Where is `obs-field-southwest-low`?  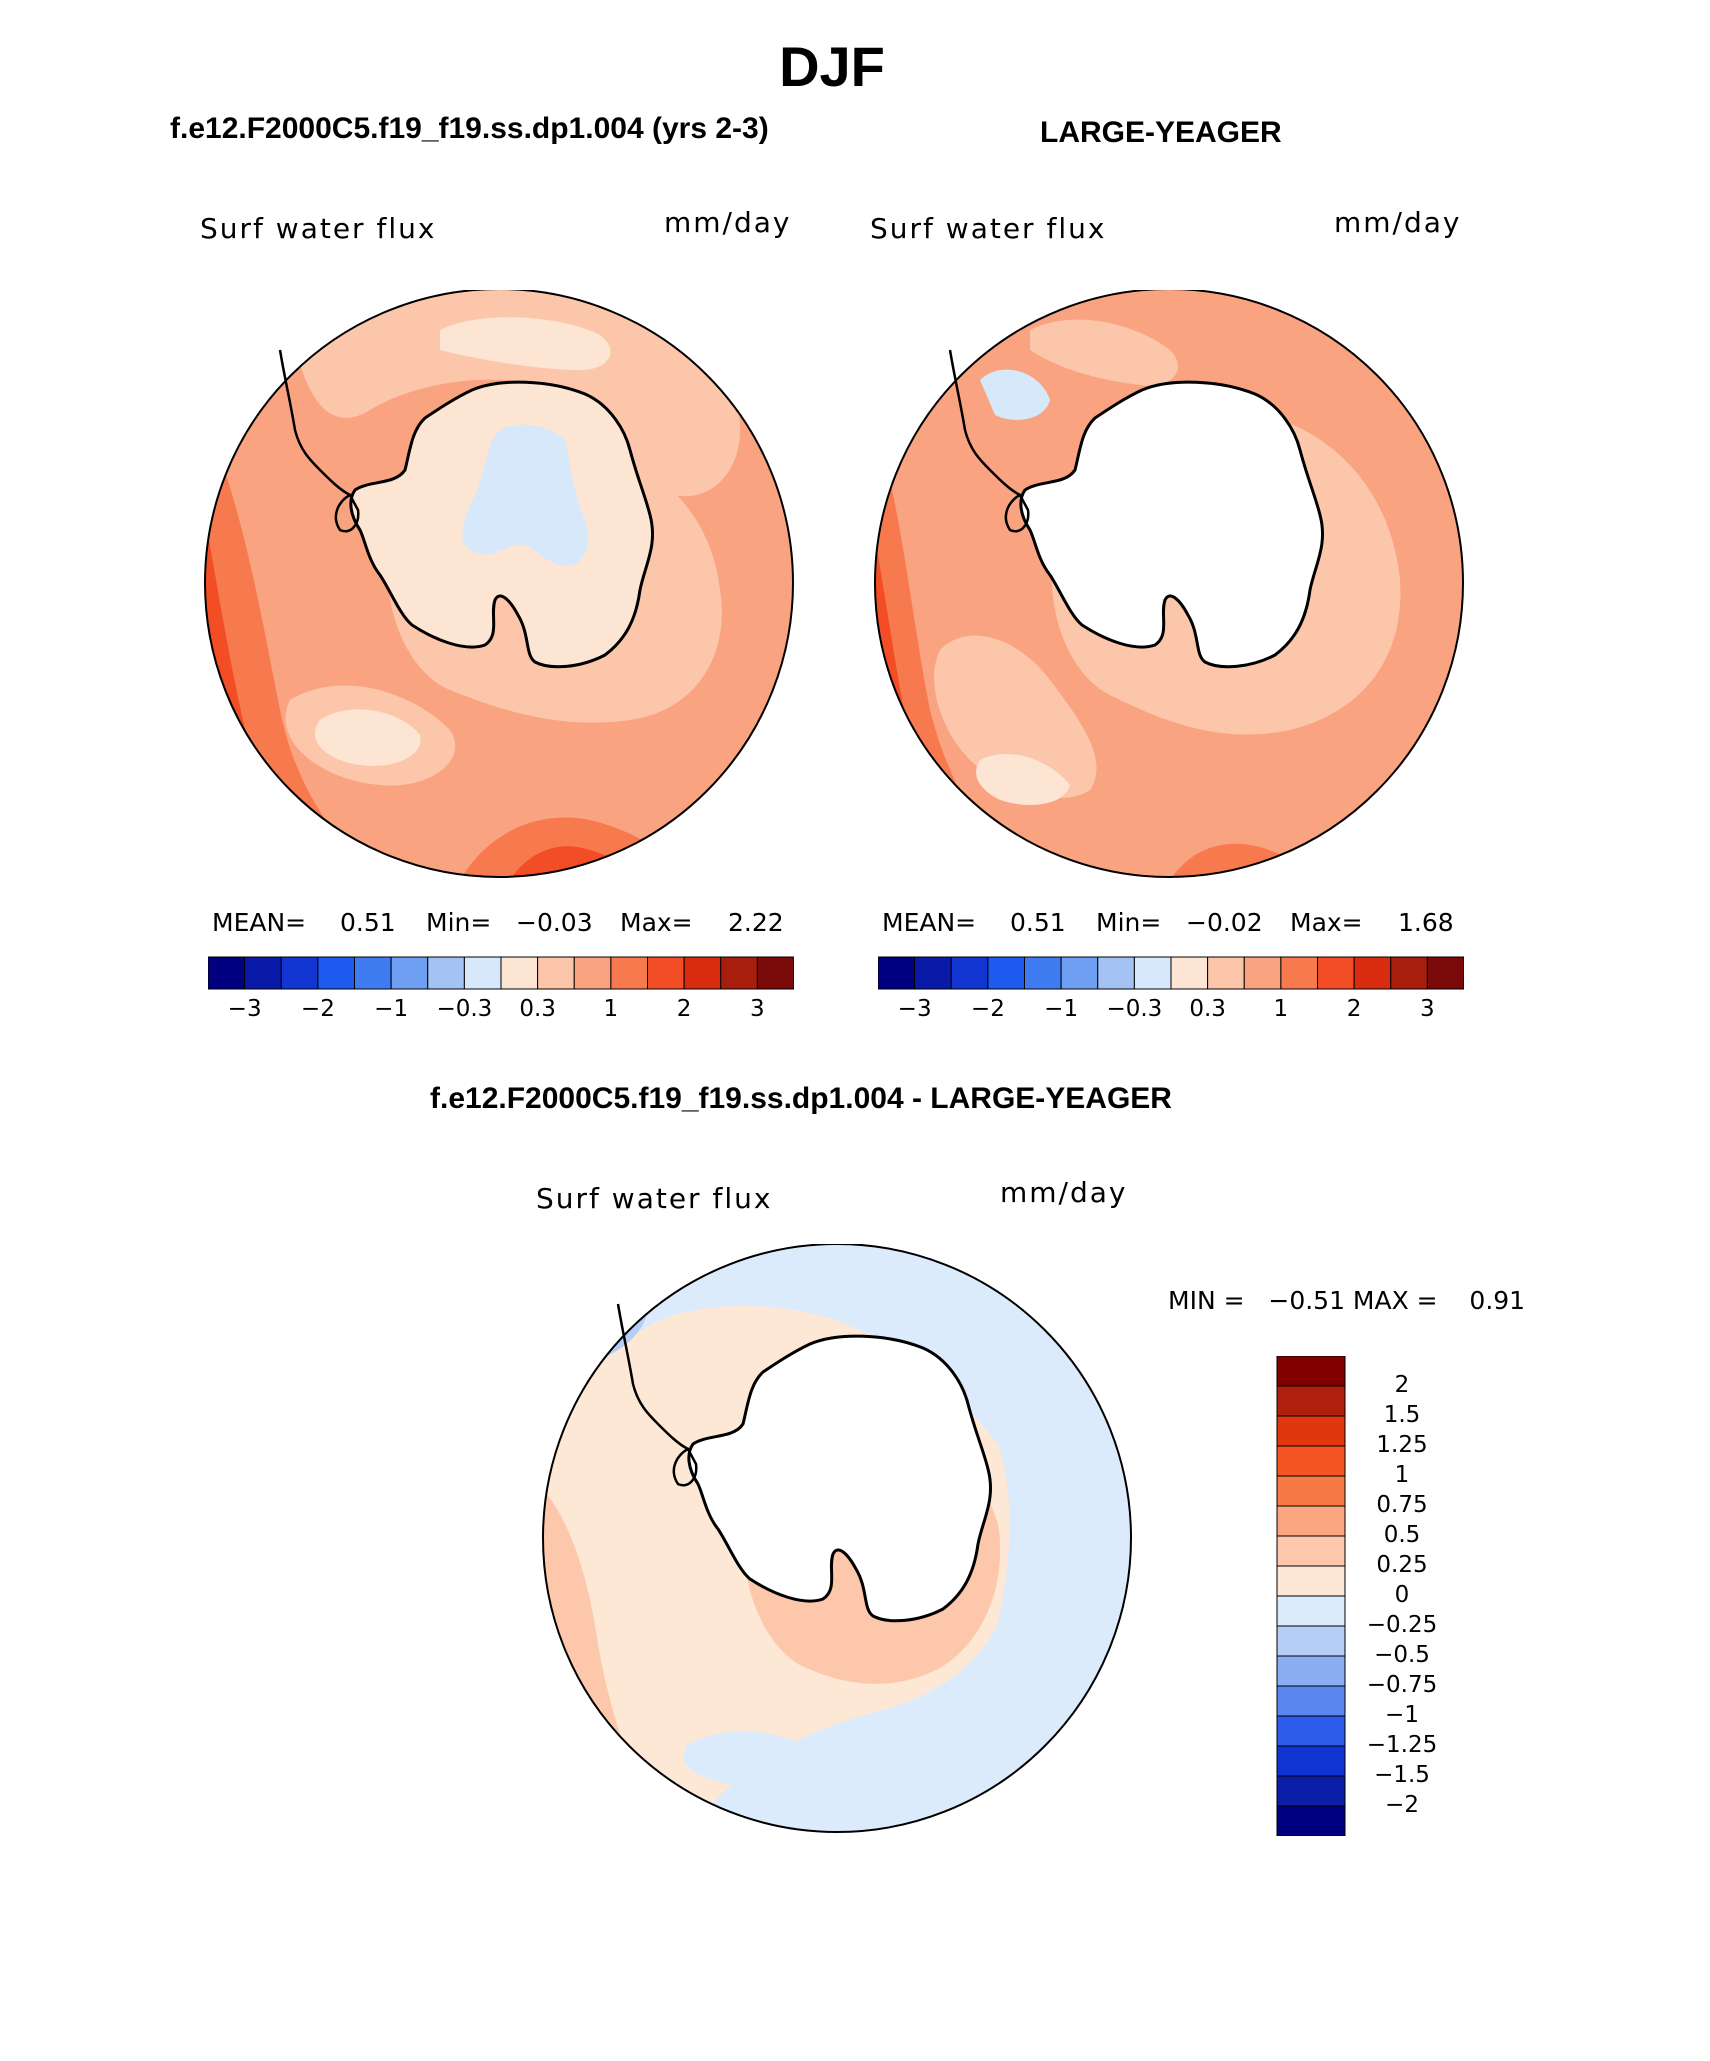 obs-field-southwest-low is located at coordinates (1023, 779).